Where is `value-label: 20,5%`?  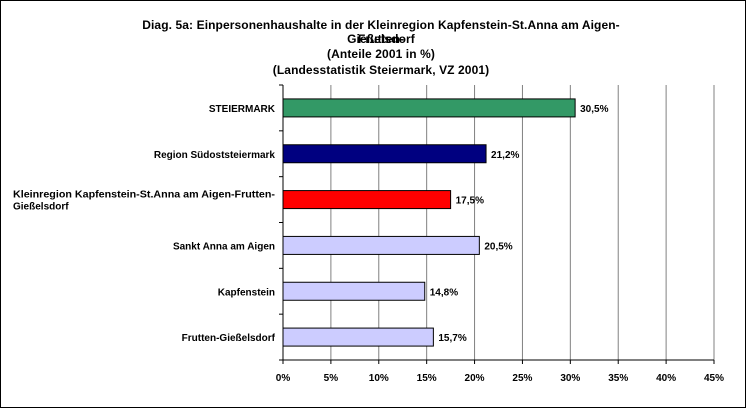 value-label: 20,5% is located at coordinates (498, 246).